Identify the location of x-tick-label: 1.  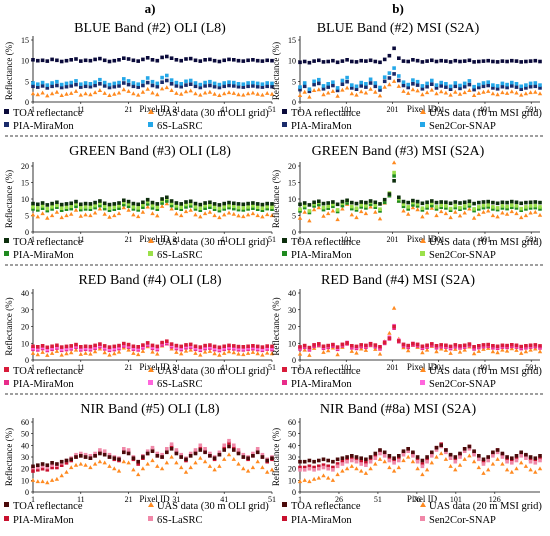
(33, 109).